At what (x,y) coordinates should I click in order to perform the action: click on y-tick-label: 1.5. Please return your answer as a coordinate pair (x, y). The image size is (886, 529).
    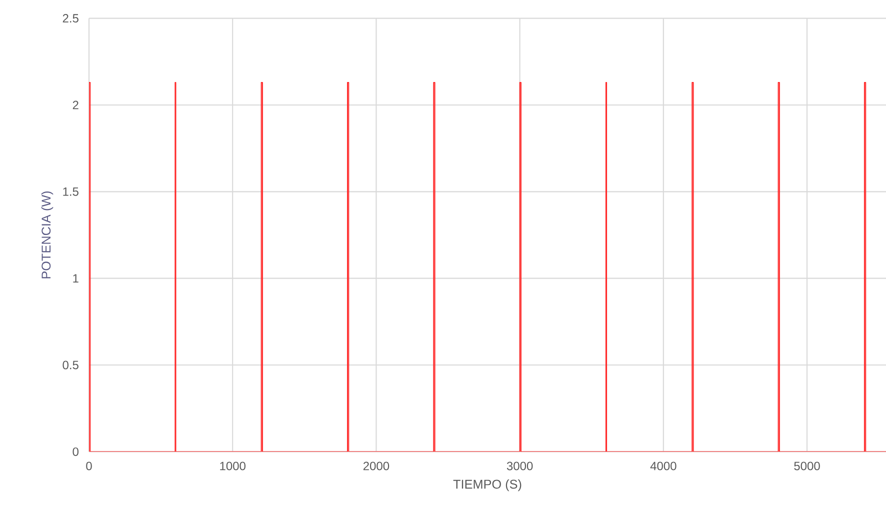
    Looking at the image, I should click on (70, 191).